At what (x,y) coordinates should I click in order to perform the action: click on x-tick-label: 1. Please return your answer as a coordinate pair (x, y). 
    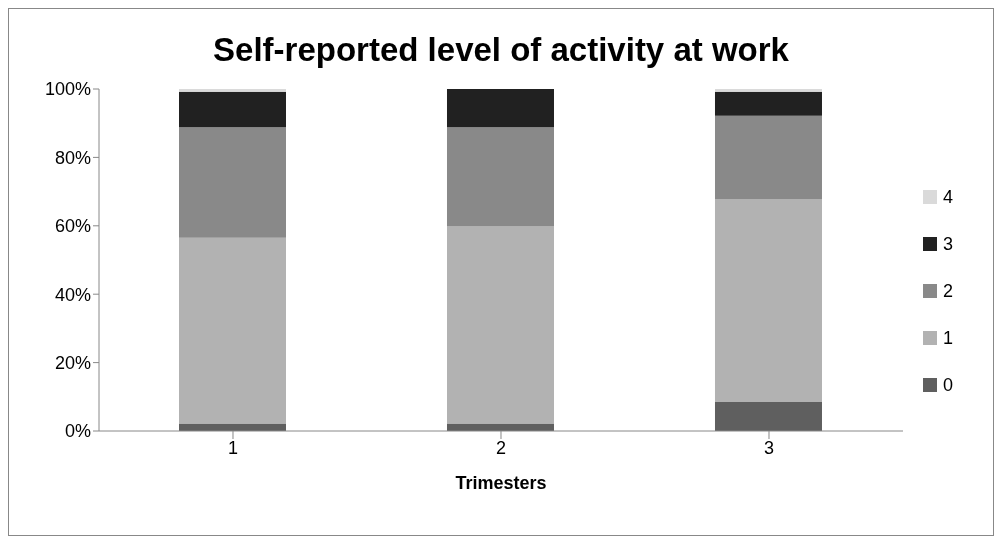
    Looking at the image, I should click on (233, 447).